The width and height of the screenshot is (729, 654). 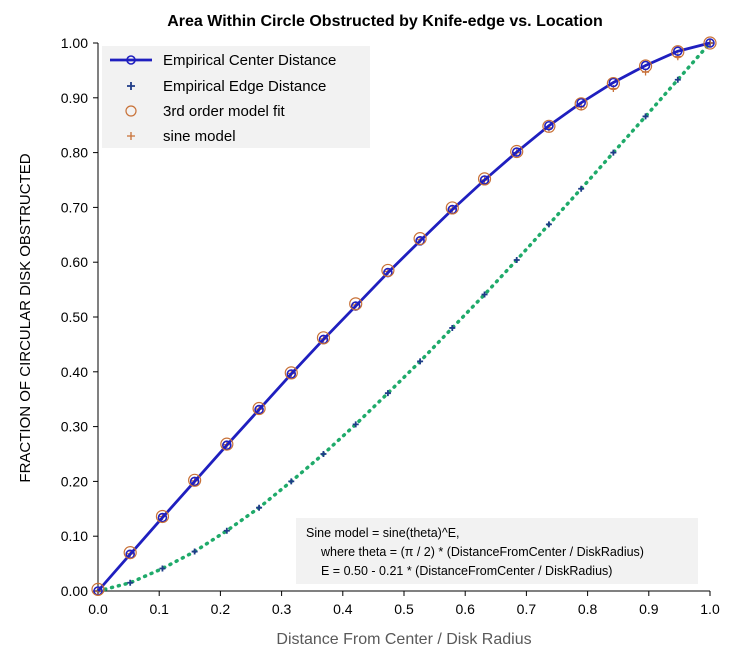 I want to click on legend-label-sine: sine model, so click(x=199, y=136).